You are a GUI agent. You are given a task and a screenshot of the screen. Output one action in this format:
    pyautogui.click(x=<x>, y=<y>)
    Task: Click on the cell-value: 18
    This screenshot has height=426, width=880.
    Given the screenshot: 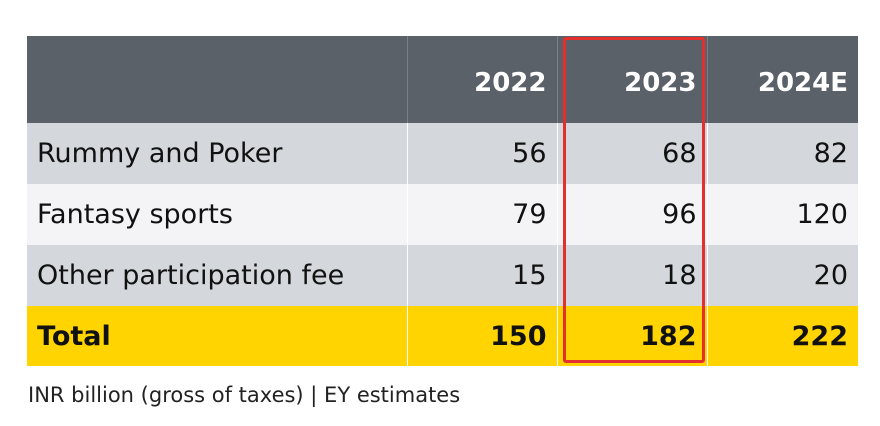 What is the action you would take?
    pyautogui.click(x=632, y=275)
    